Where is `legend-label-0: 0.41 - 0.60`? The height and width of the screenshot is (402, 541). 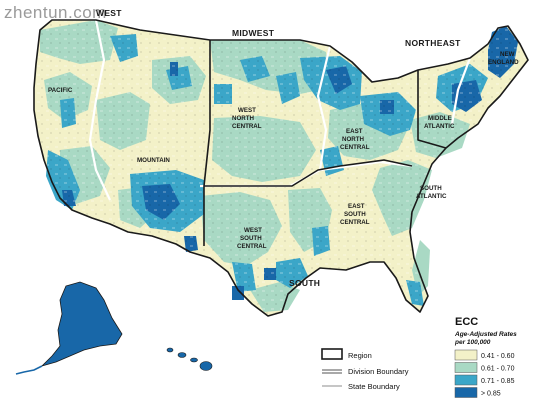 legend-label-0: 0.41 - 0.60 is located at coordinates (498, 356).